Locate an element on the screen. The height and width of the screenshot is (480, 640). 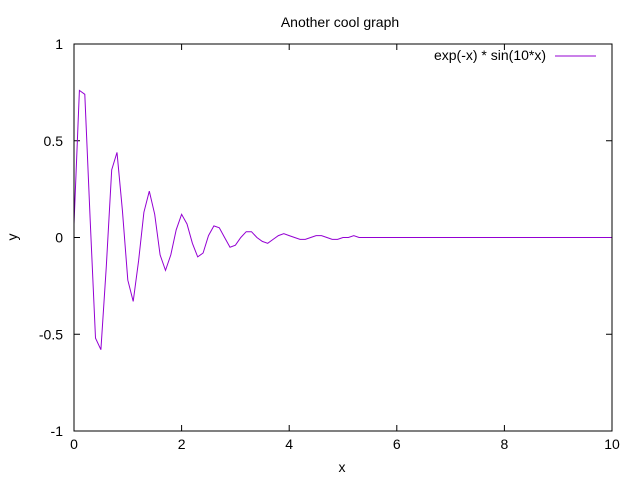
y-tick-label: -1 is located at coordinates (57, 431).